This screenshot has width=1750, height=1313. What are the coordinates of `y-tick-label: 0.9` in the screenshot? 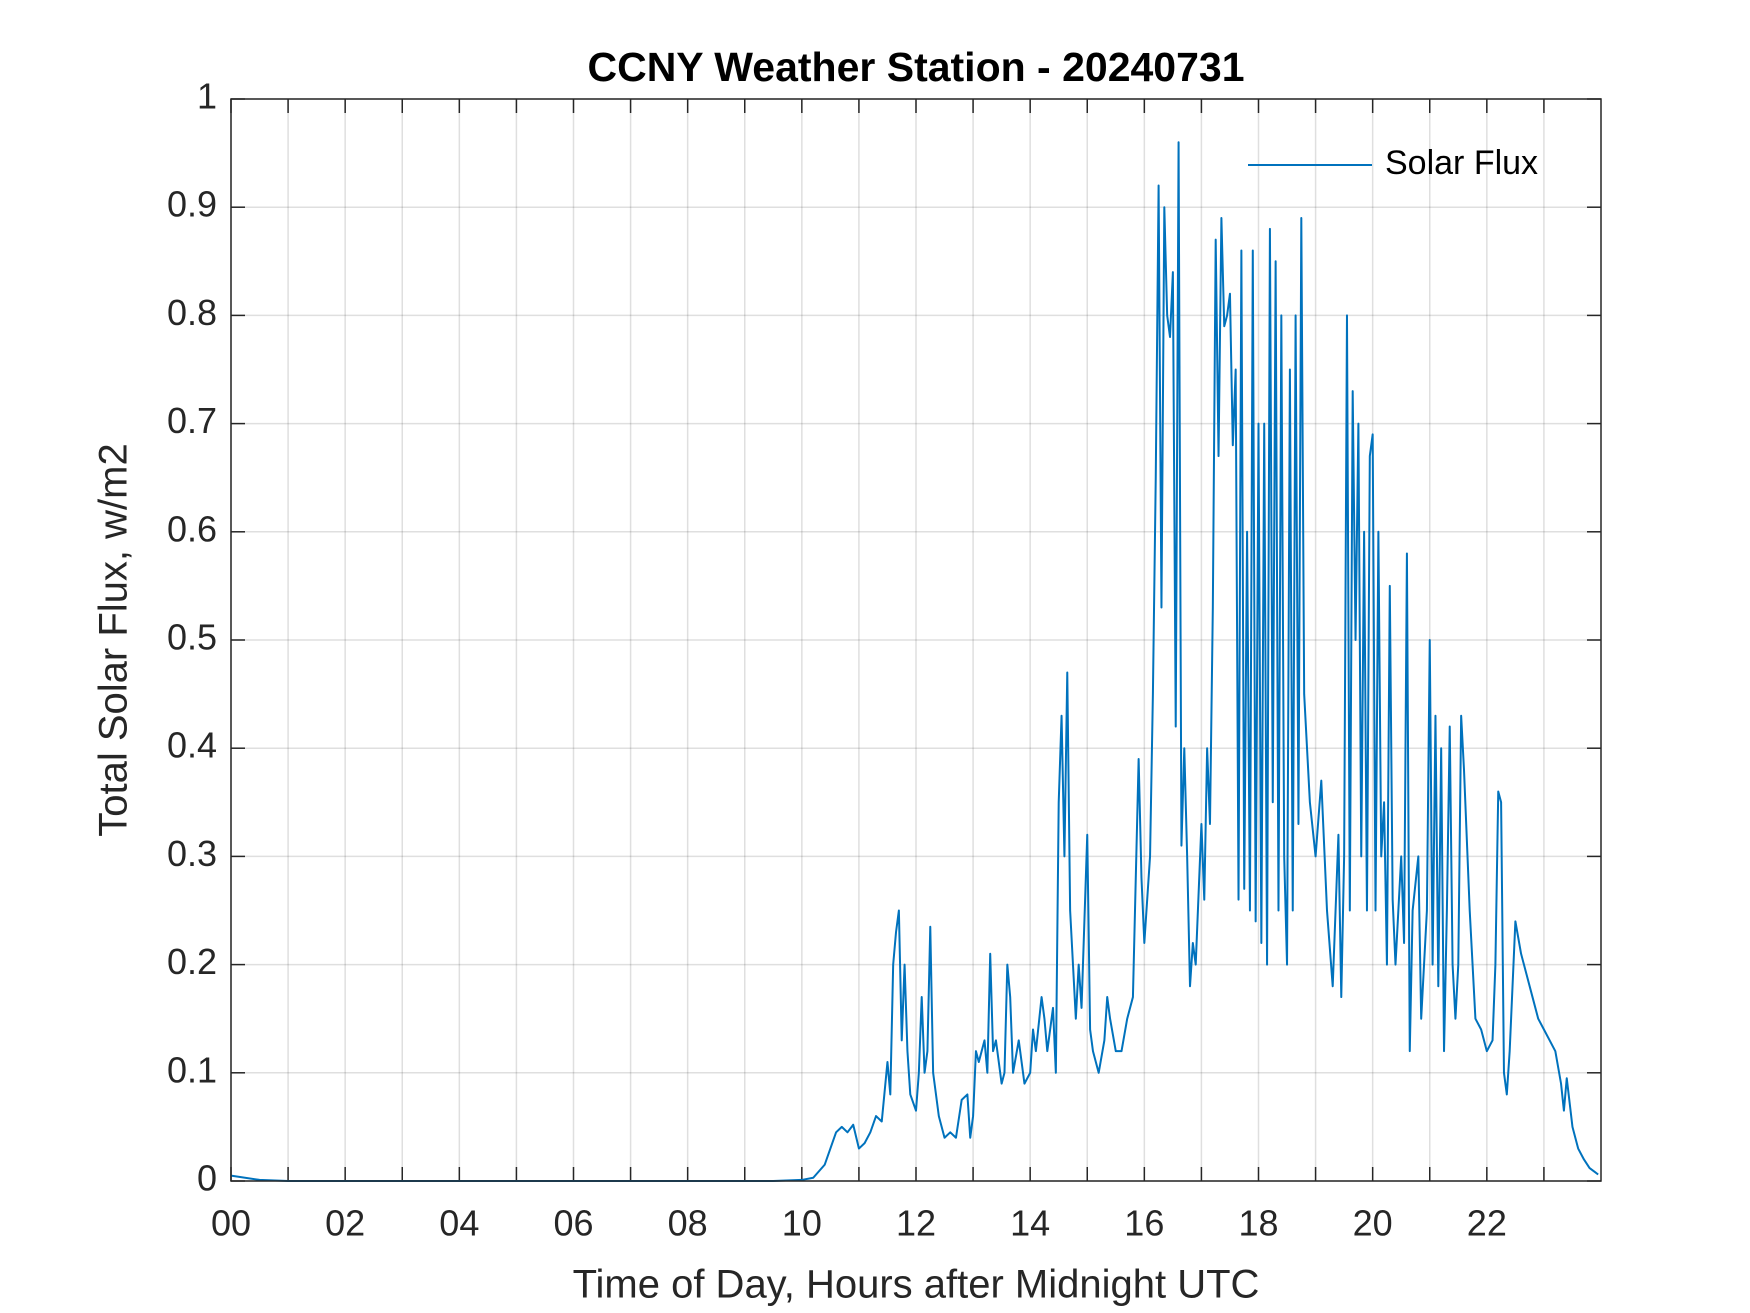 It's located at (192, 204).